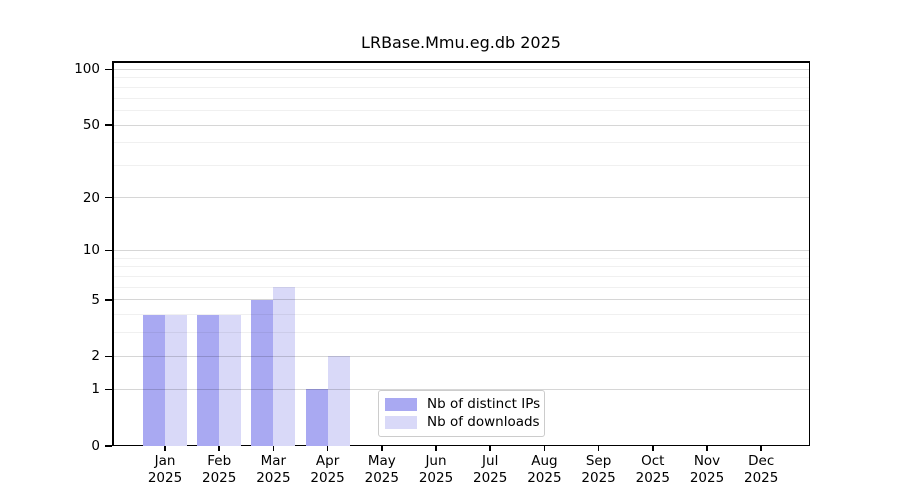 The width and height of the screenshot is (900, 500). Describe the element at coordinates (809, 253) in the screenshot. I see `plot-border-right` at that location.